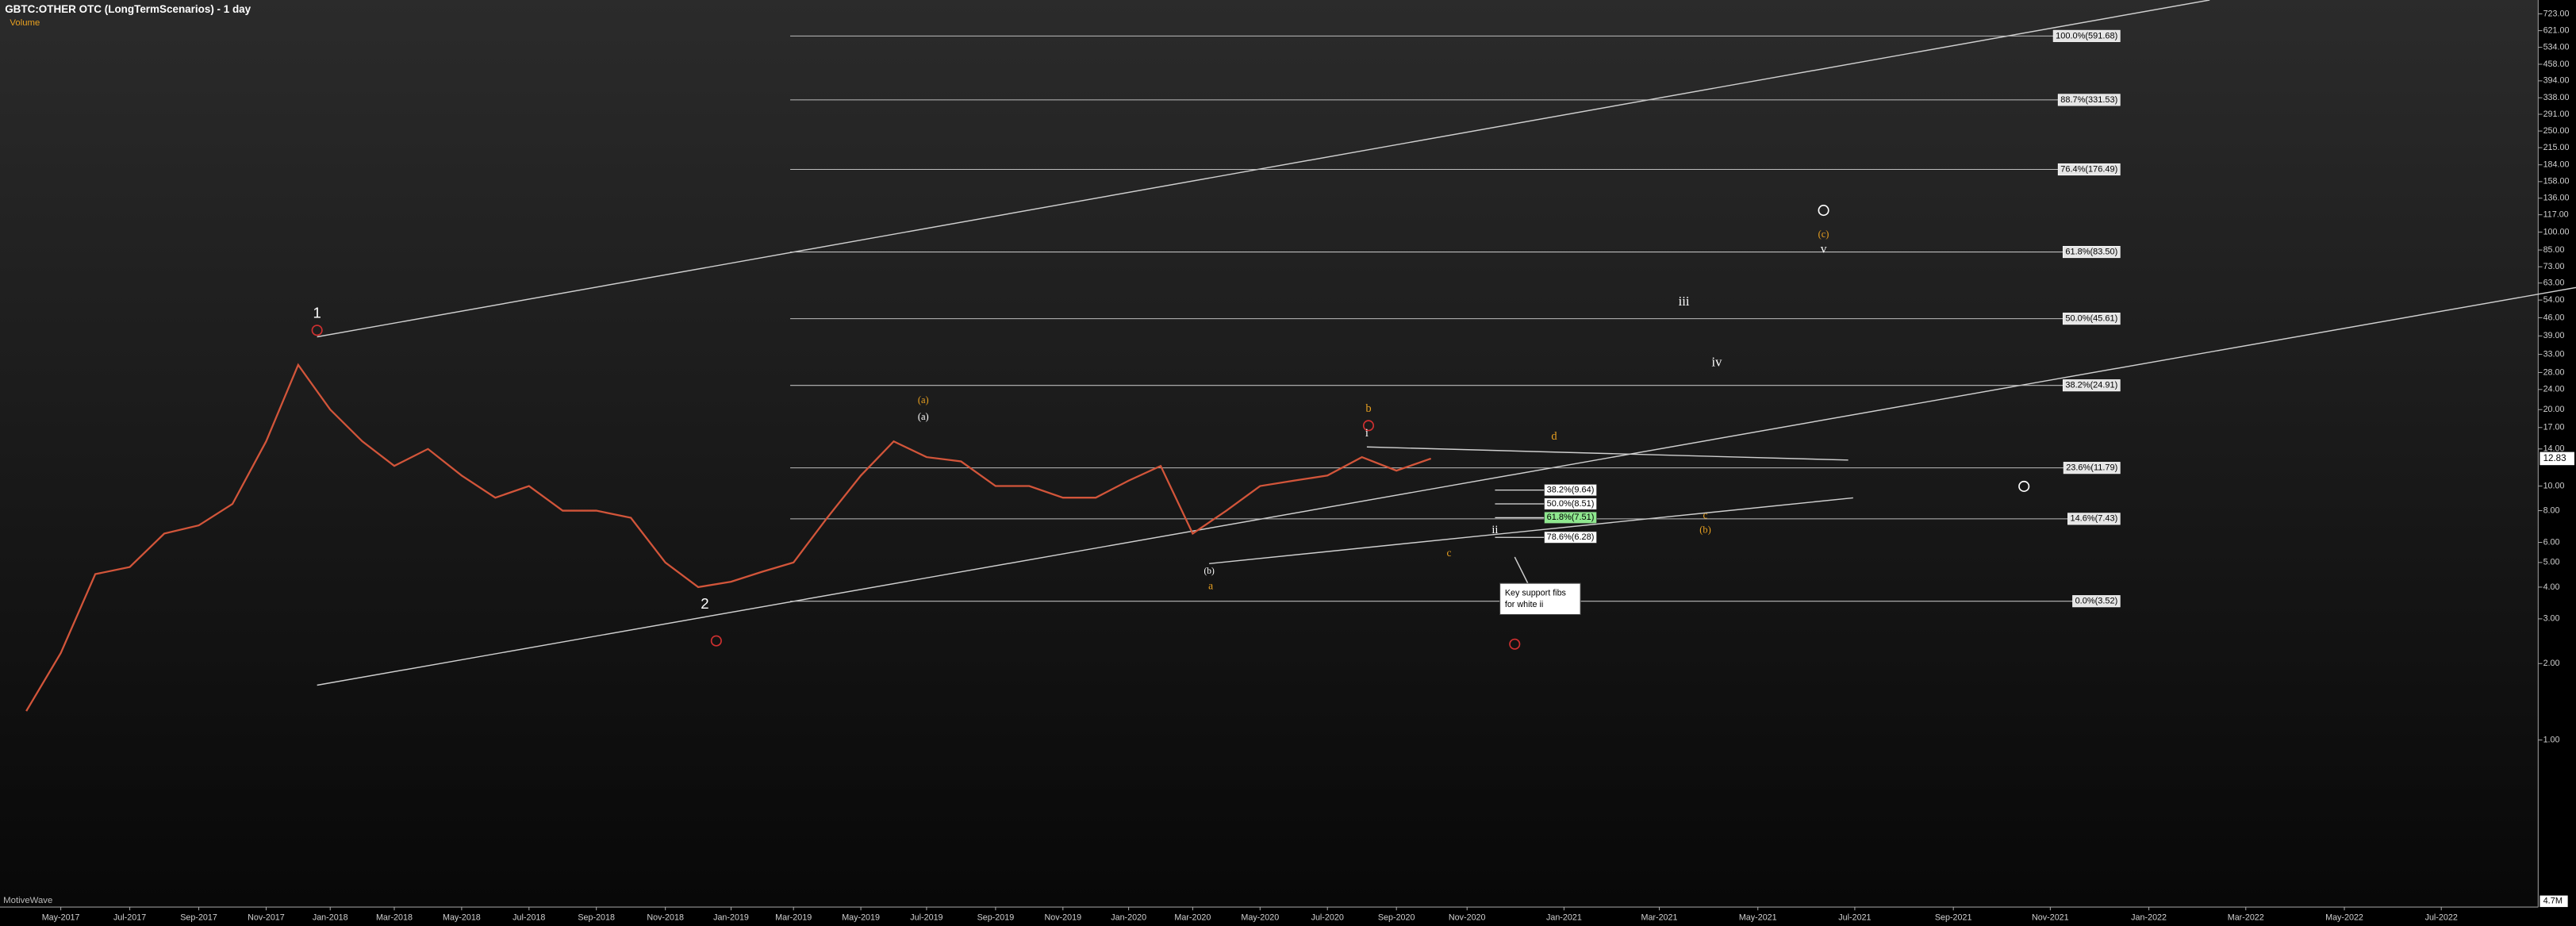  What do you see at coordinates (27, 900) in the screenshot?
I see `watermark: MotiveWave` at bounding box center [27, 900].